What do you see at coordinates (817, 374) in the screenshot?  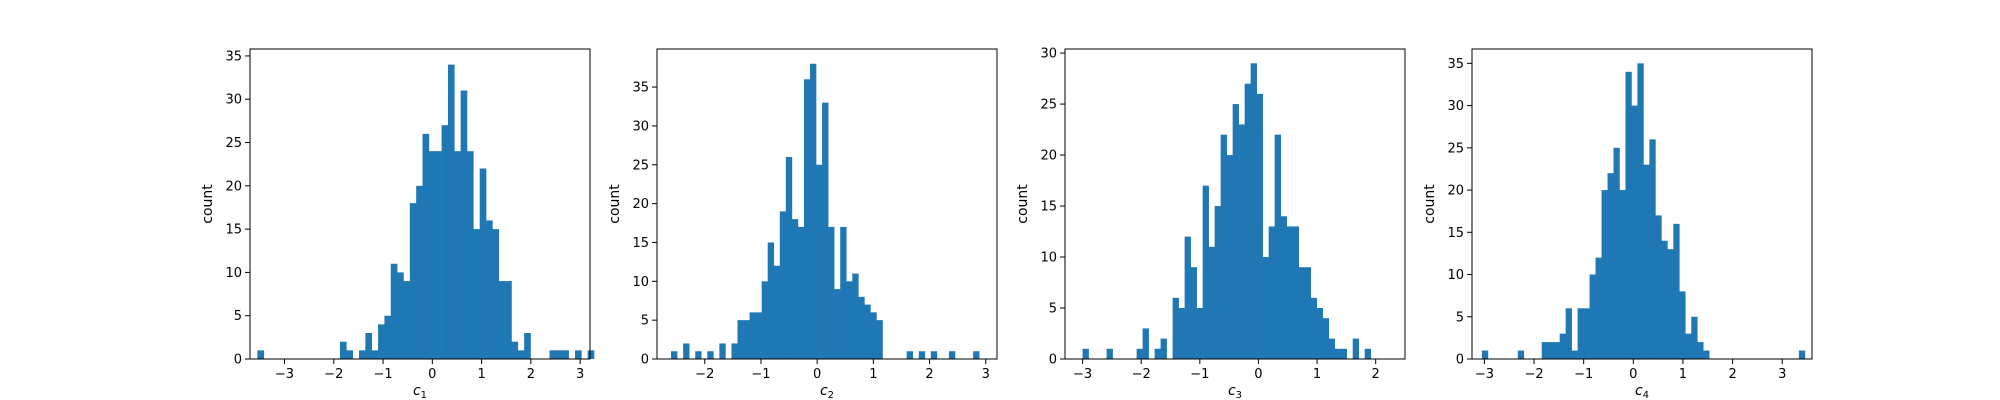 I see `x-tick-label: 0` at bounding box center [817, 374].